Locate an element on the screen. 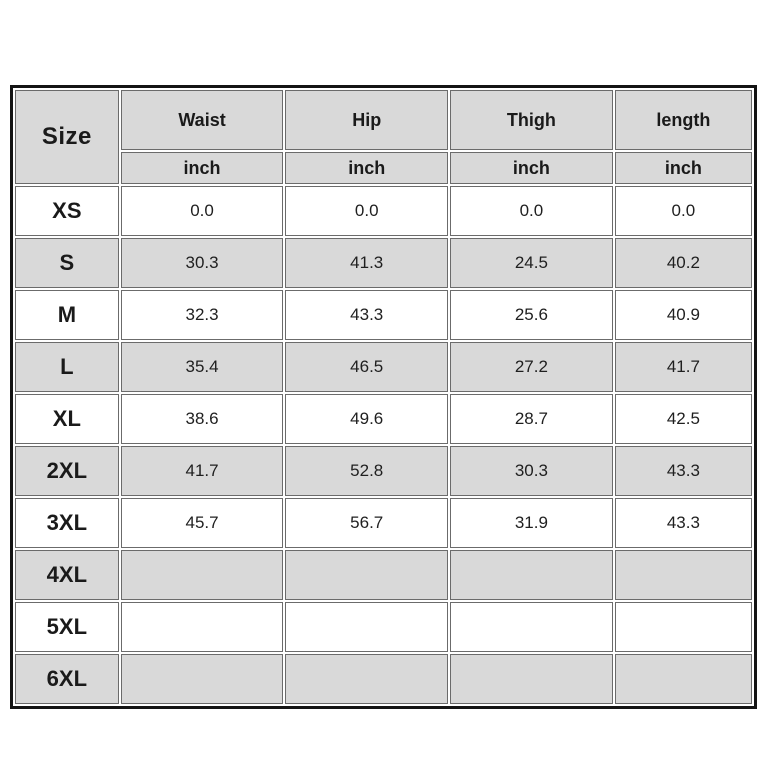 The image size is (767, 767). table-row-6xl: 6XL is located at coordinates (383, 679).